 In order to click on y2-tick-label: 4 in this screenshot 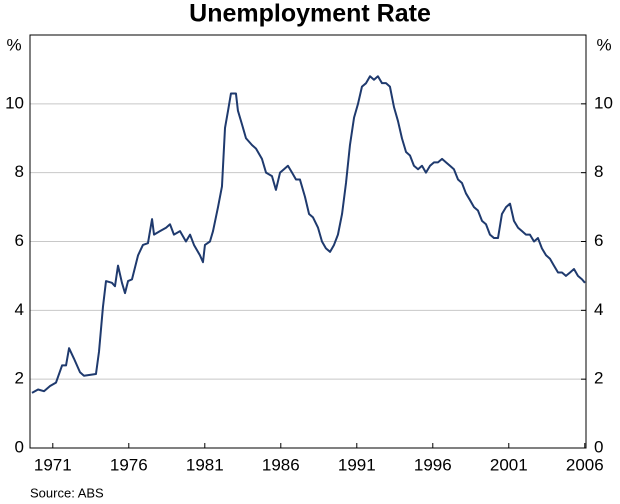, I will do `click(598, 309)`.